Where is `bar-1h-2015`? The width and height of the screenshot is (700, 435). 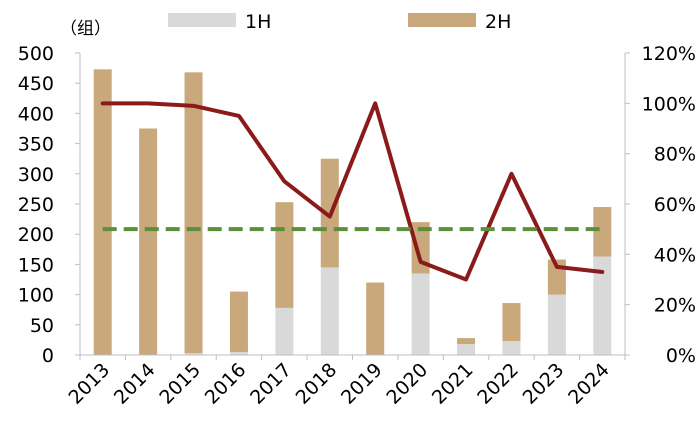 bar-1h-2015 is located at coordinates (193, 354).